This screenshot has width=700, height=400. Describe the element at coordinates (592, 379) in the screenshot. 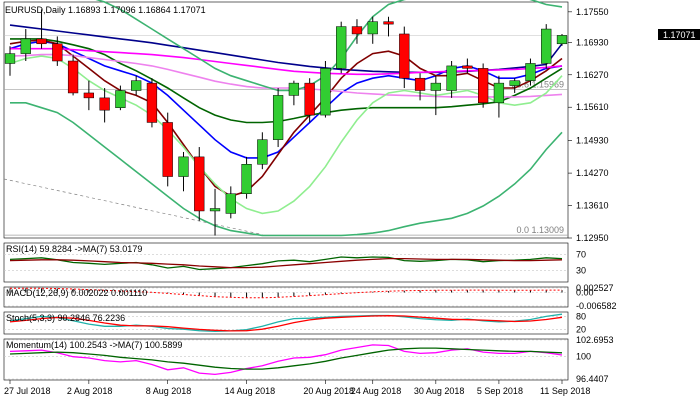

I see `indicator-tick-label: 96.4407` at that location.